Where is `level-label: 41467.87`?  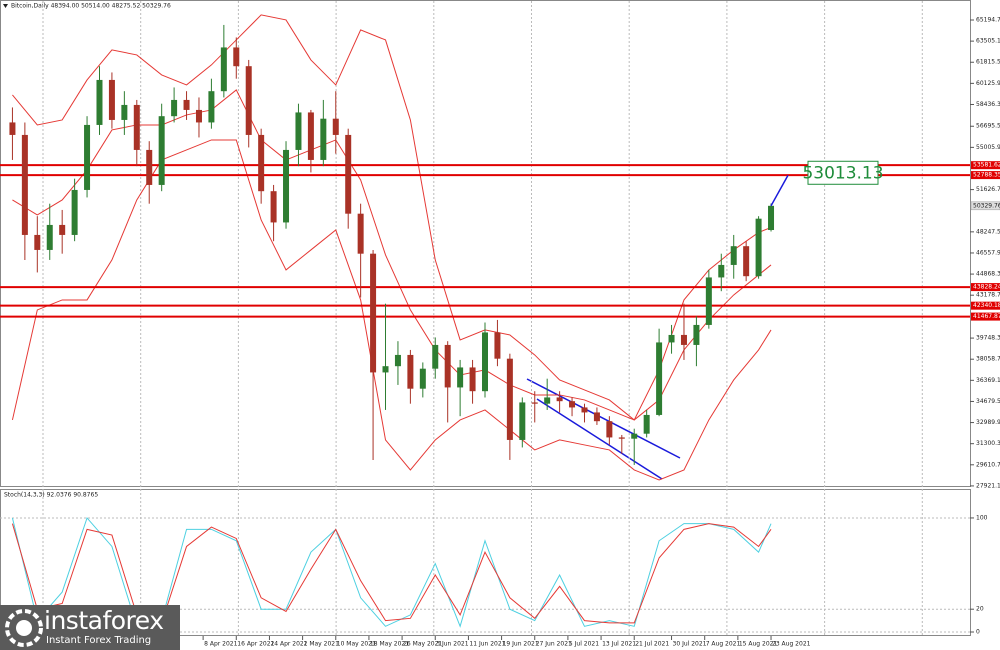 level-label: 41467.87 is located at coordinates (986, 316).